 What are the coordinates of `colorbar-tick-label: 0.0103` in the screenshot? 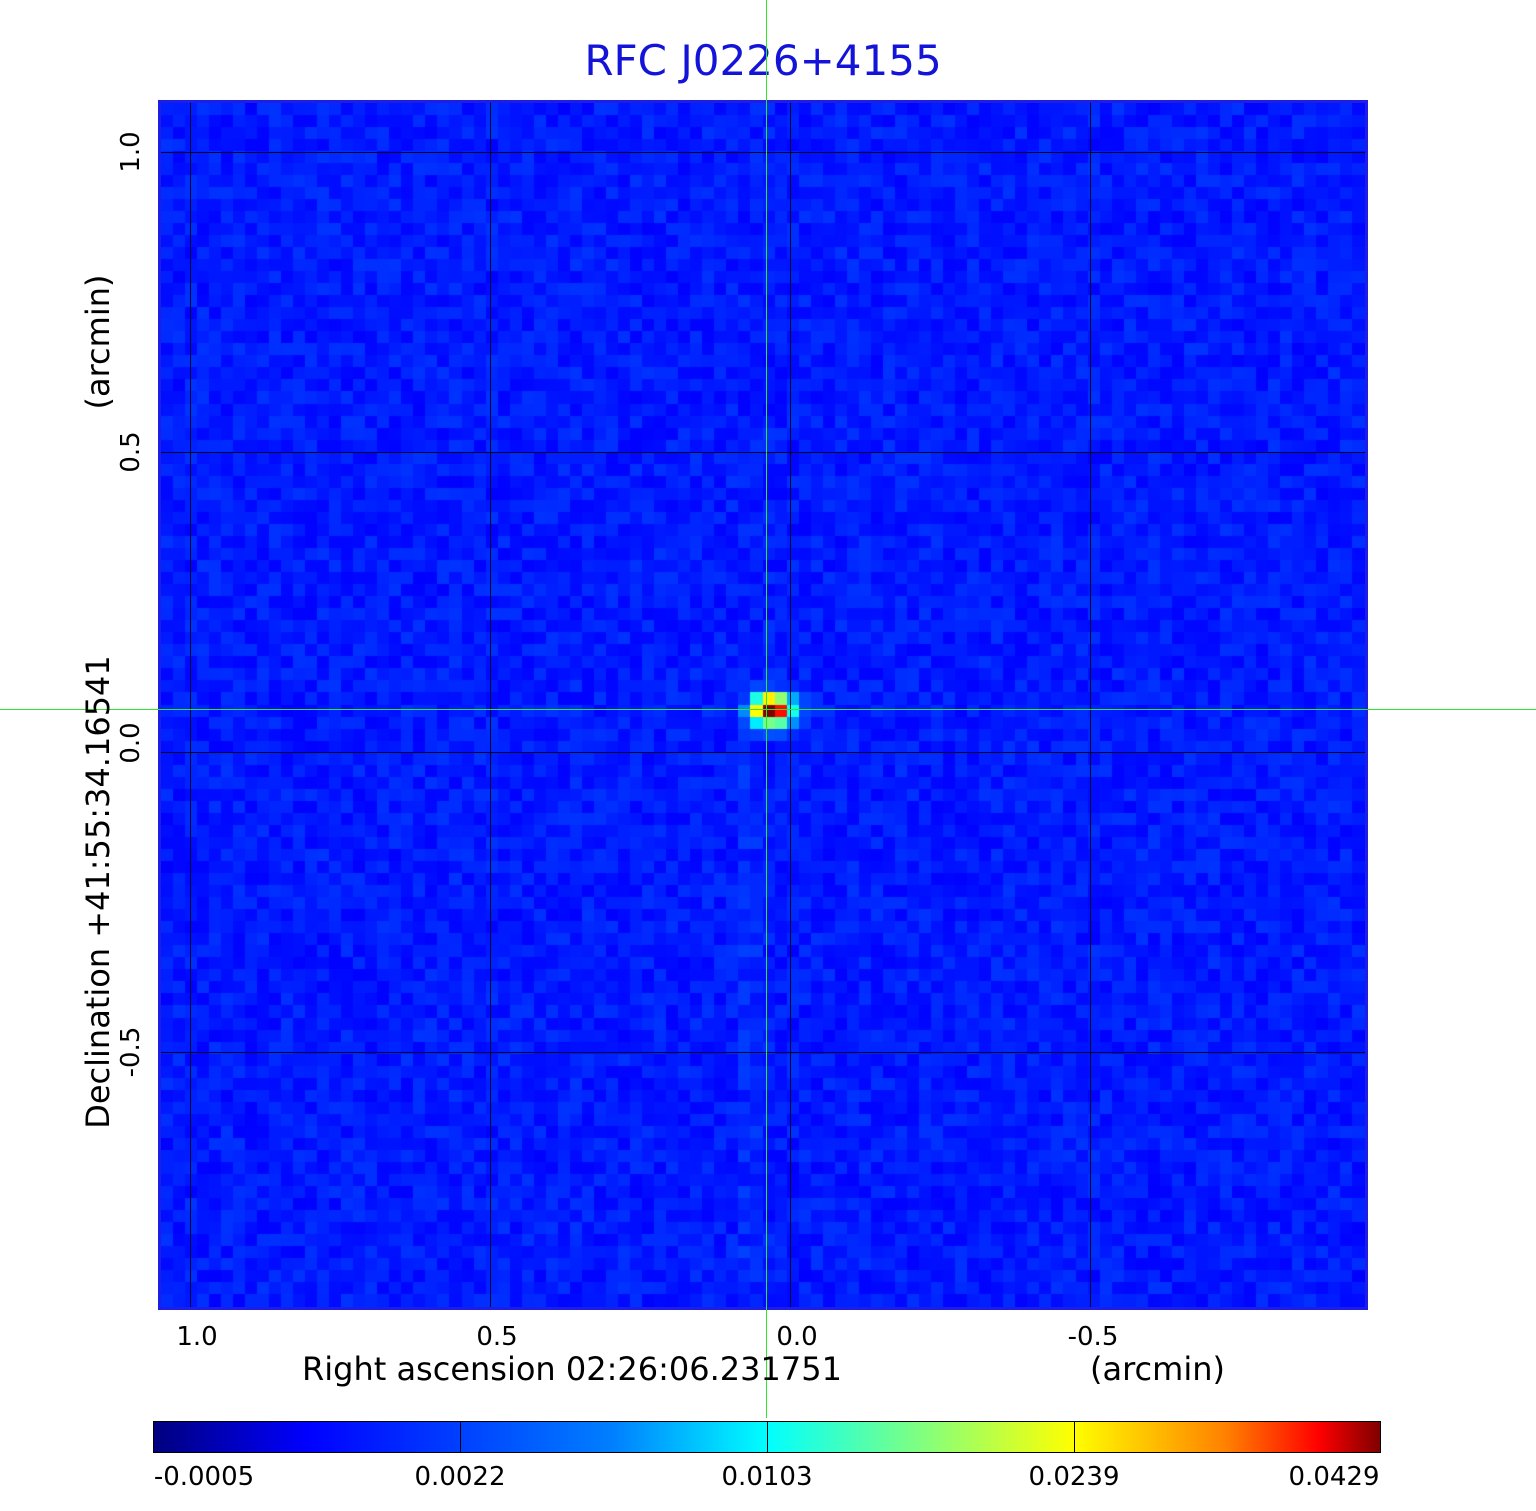 It's located at (767, 1477).